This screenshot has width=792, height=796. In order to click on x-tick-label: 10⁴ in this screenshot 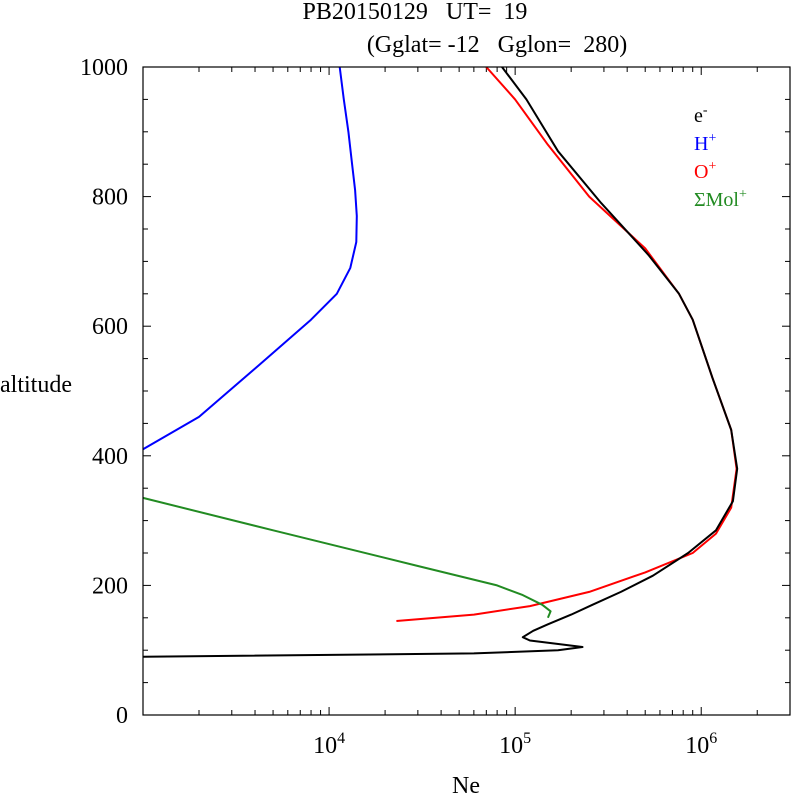, I will do `click(329, 744)`.